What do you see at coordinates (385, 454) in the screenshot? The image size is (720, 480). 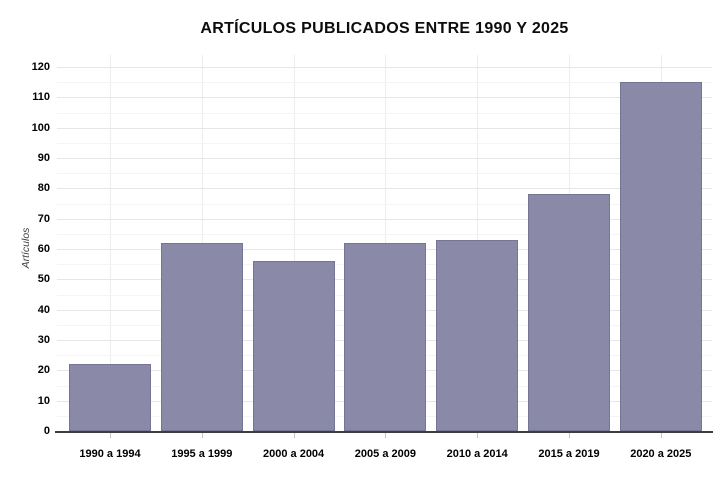 I see `x-tick-label: 2005 a 2009` at bounding box center [385, 454].